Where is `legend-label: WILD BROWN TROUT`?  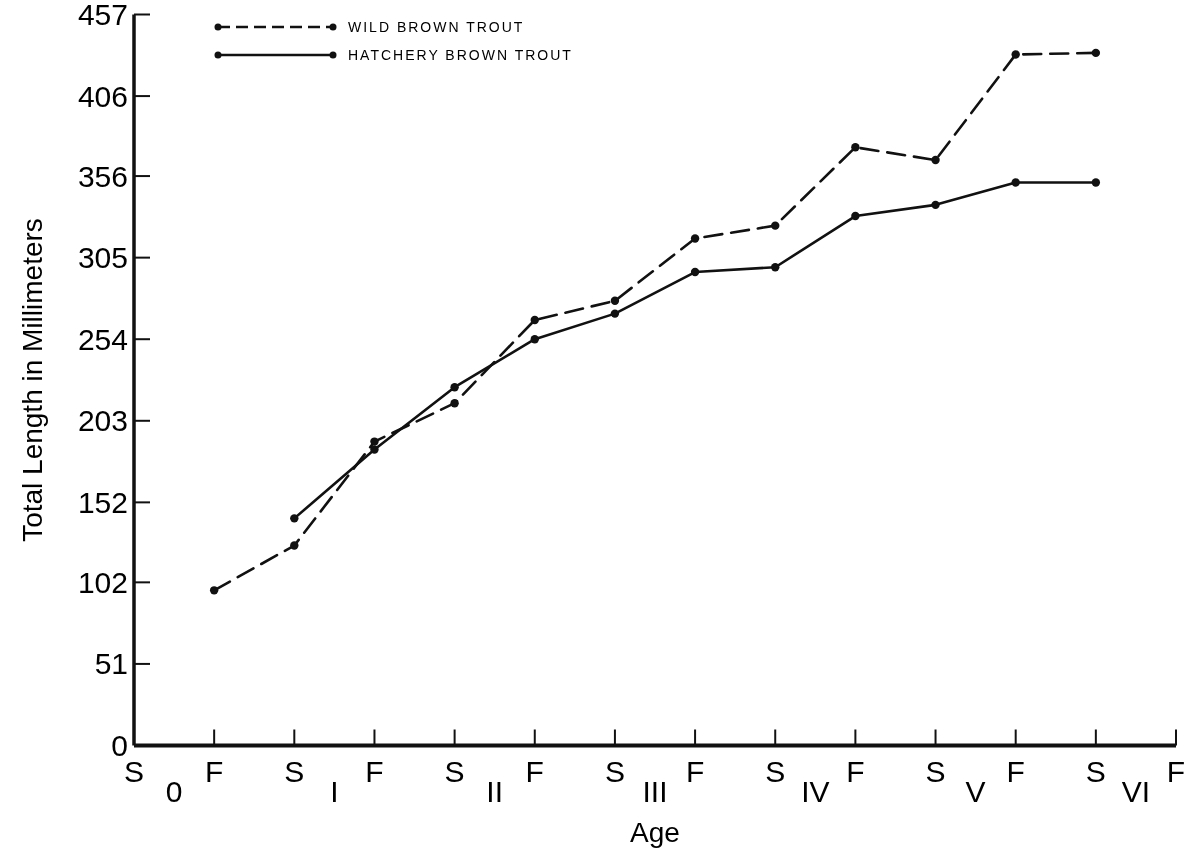 legend-label: WILD BROWN TROUT is located at coordinates (436, 26).